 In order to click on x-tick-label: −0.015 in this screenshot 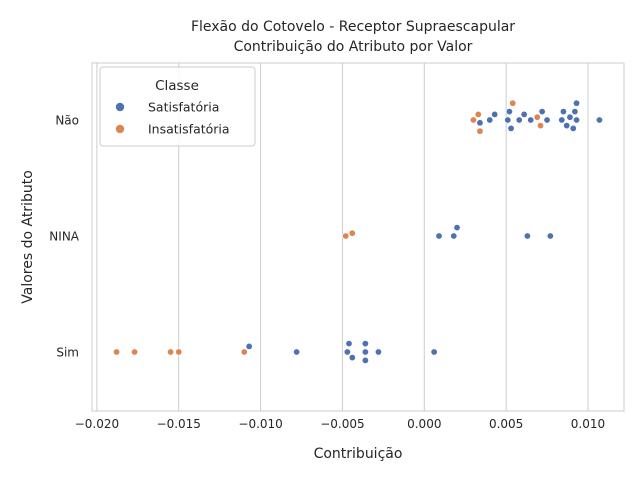, I will do `click(179, 424)`.